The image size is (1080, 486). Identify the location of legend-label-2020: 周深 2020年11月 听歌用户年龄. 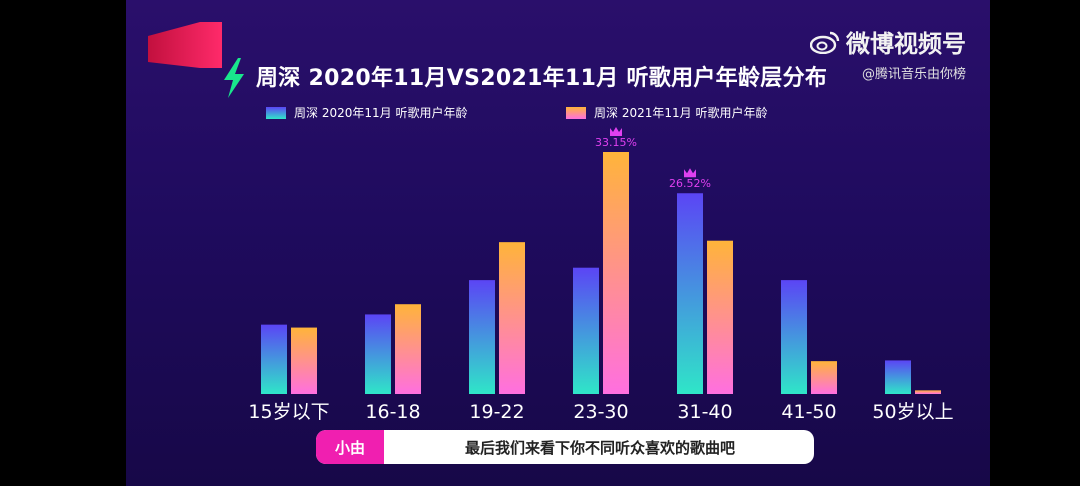
(381, 113).